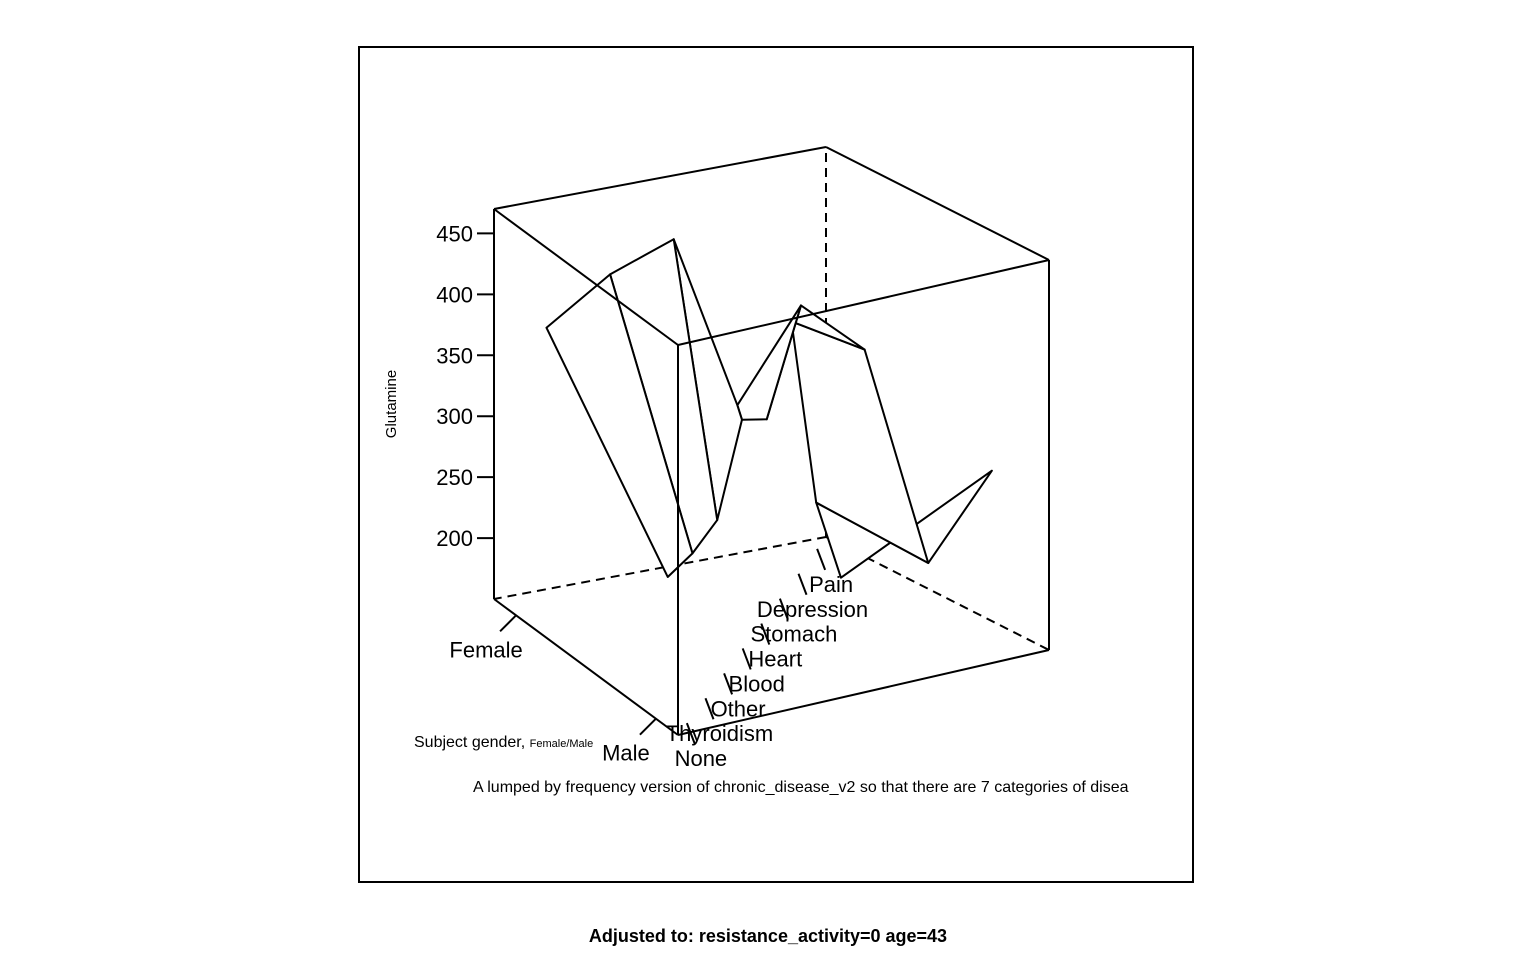  Describe the element at coordinates (391, 404) in the screenshot. I see `z-axis-label: Glutamine` at that location.